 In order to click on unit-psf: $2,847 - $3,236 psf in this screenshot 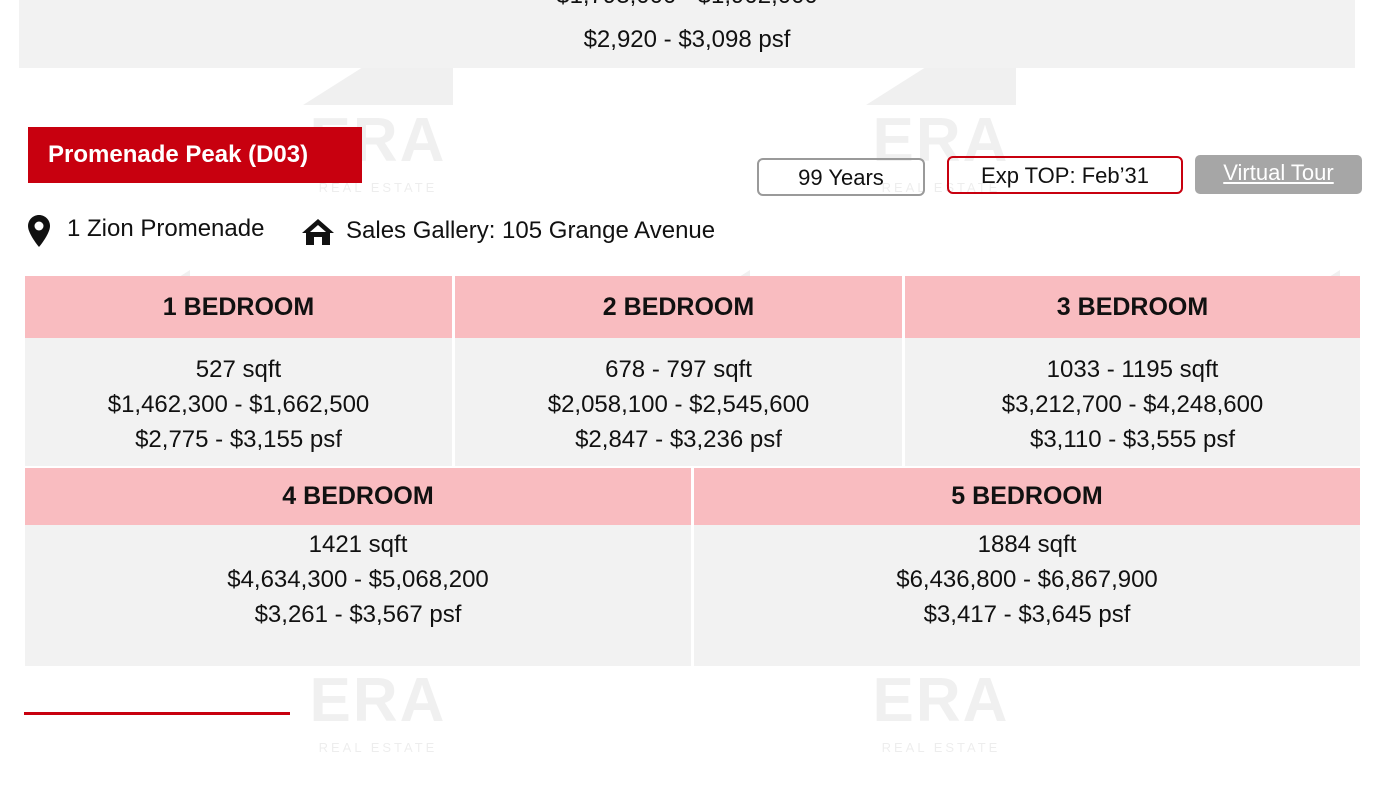, I will do `click(678, 439)`.